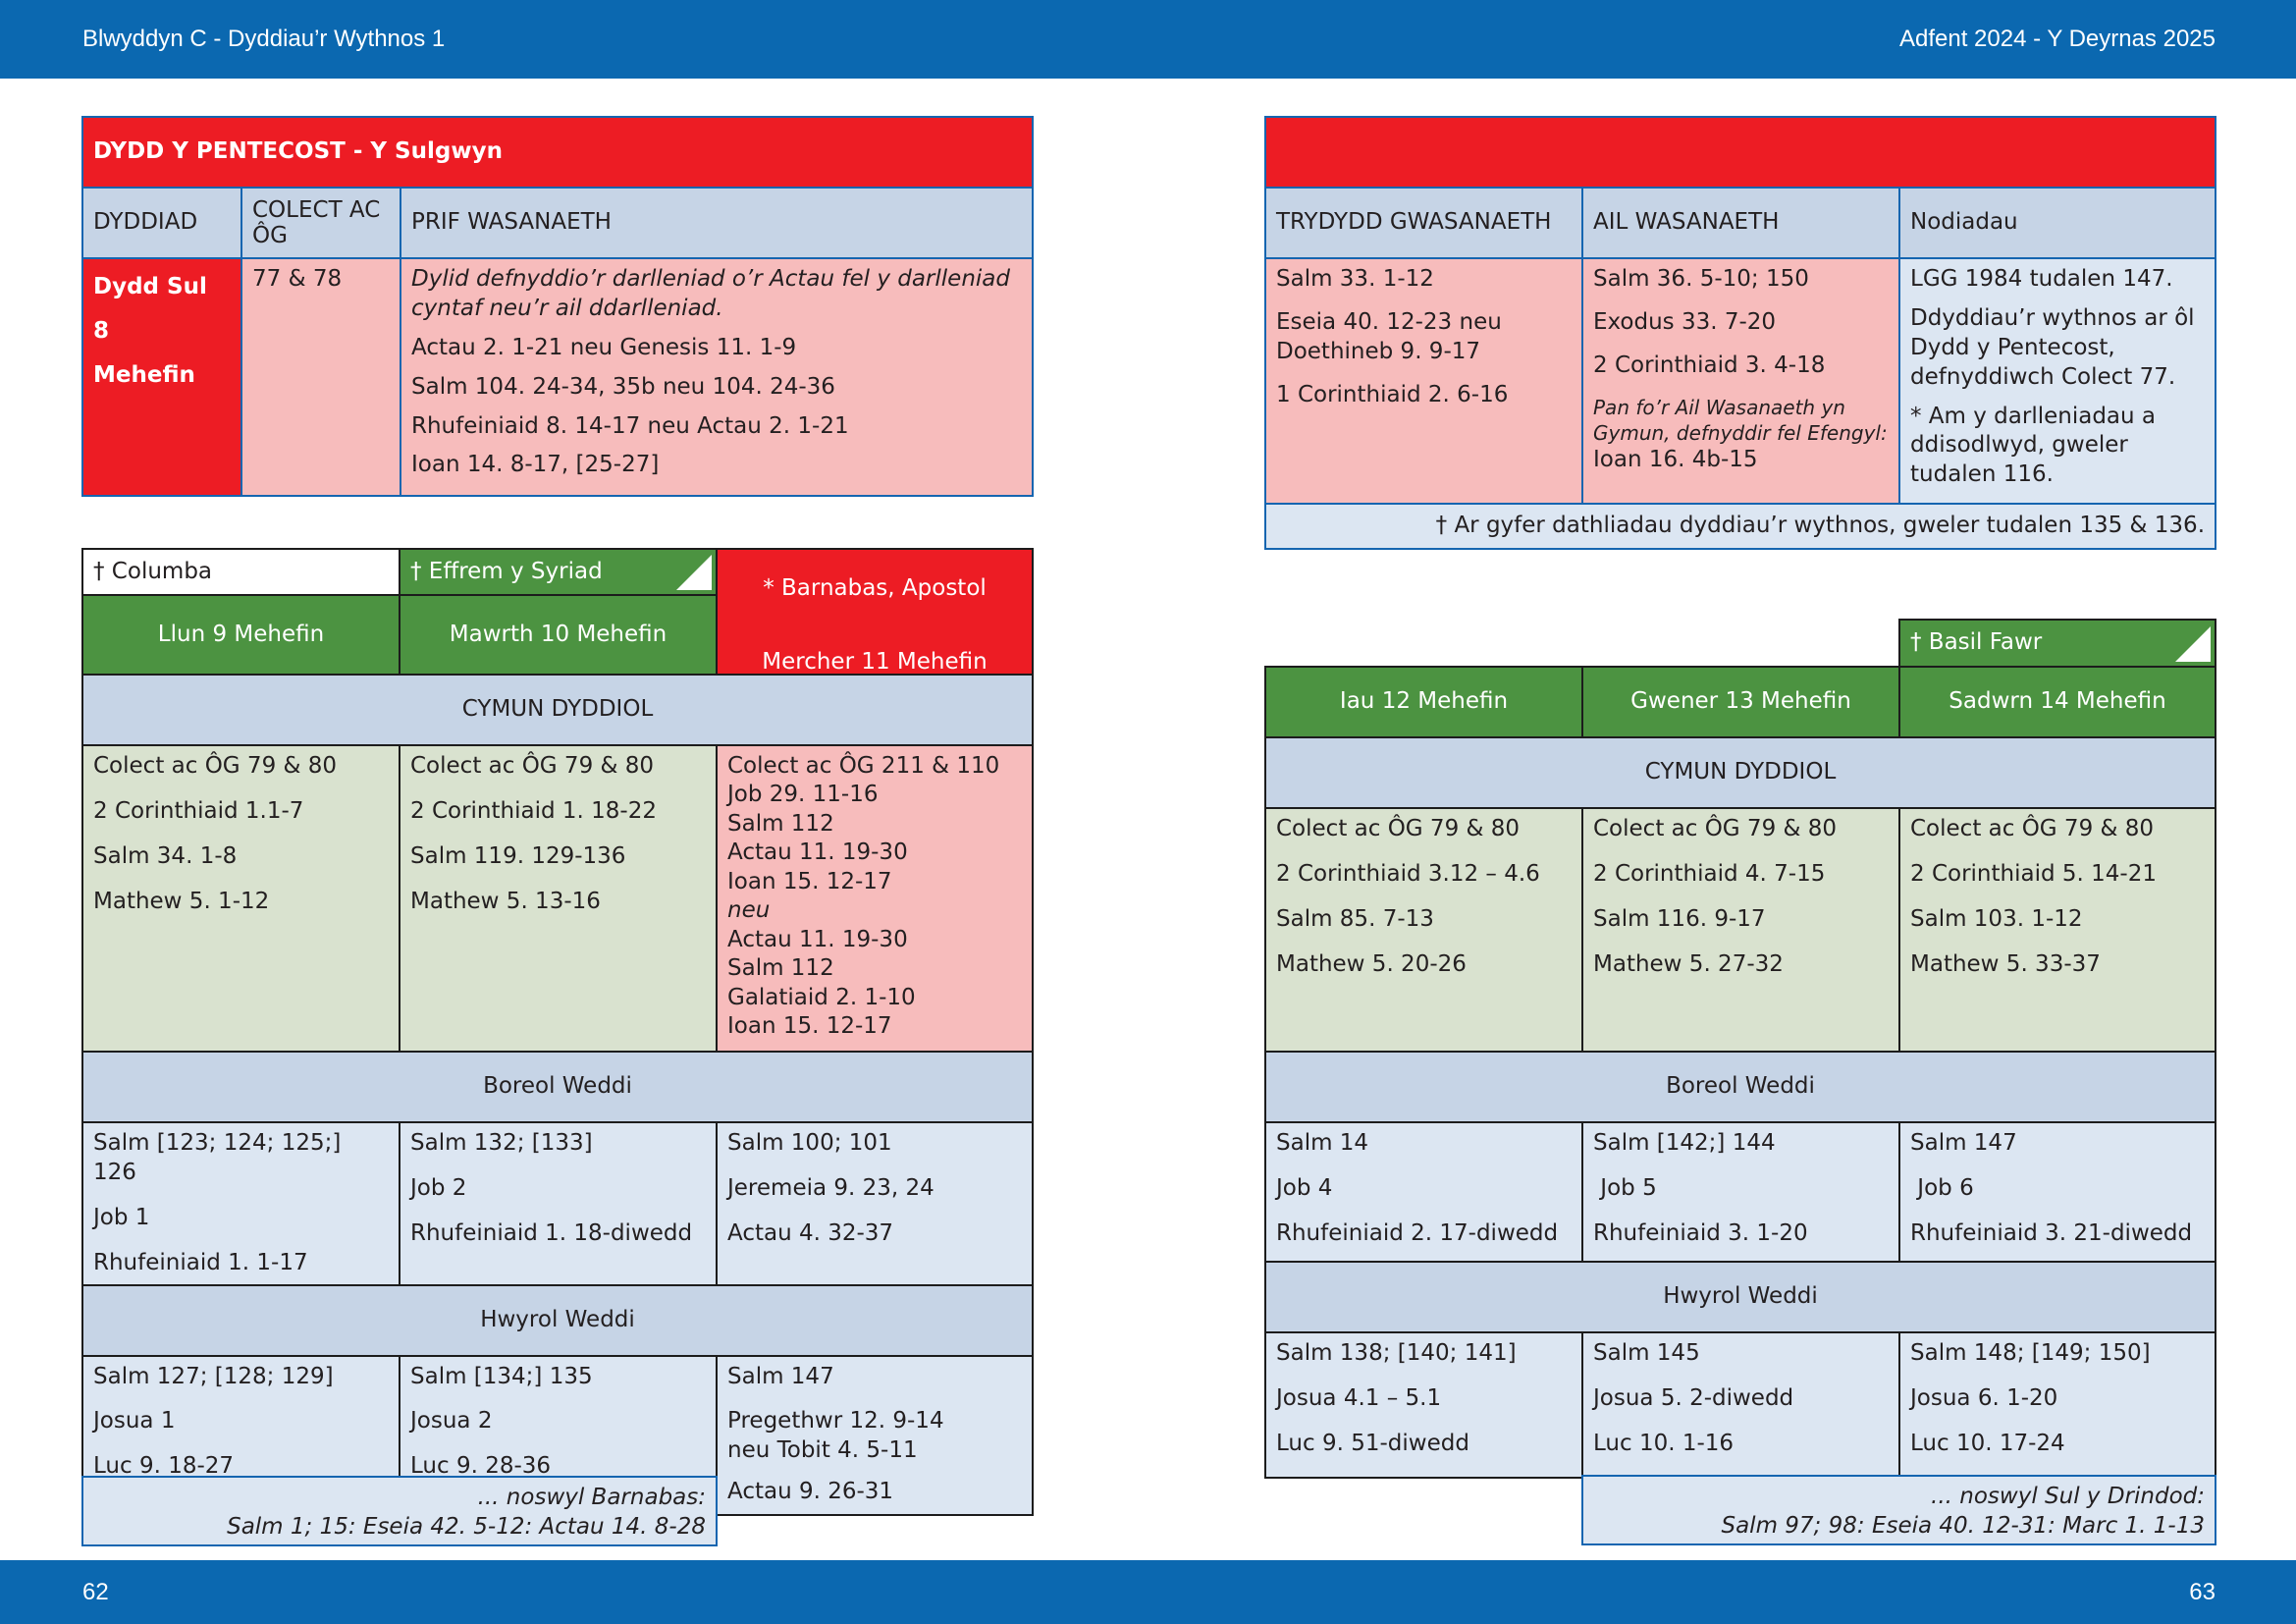  What do you see at coordinates (1148, 1592) in the screenshot?
I see `bottom-band: 62 63` at bounding box center [1148, 1592].